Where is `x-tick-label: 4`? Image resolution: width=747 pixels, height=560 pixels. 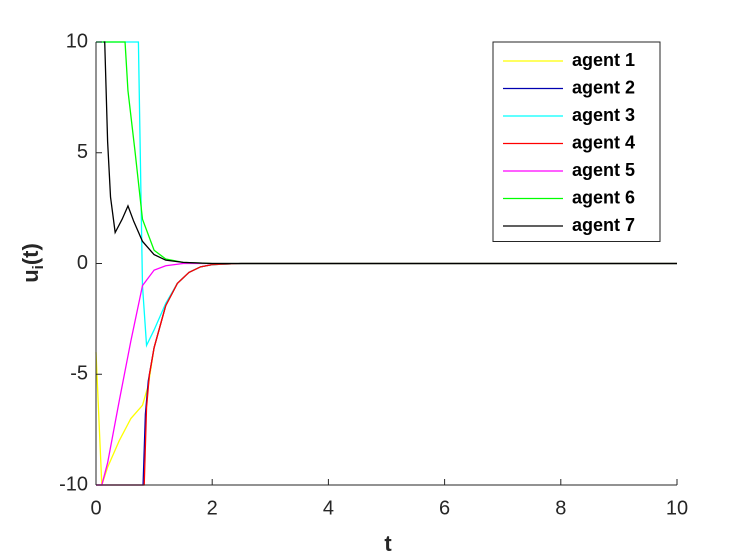 x-tick-label: 4 is located at coordinates (328, 508).